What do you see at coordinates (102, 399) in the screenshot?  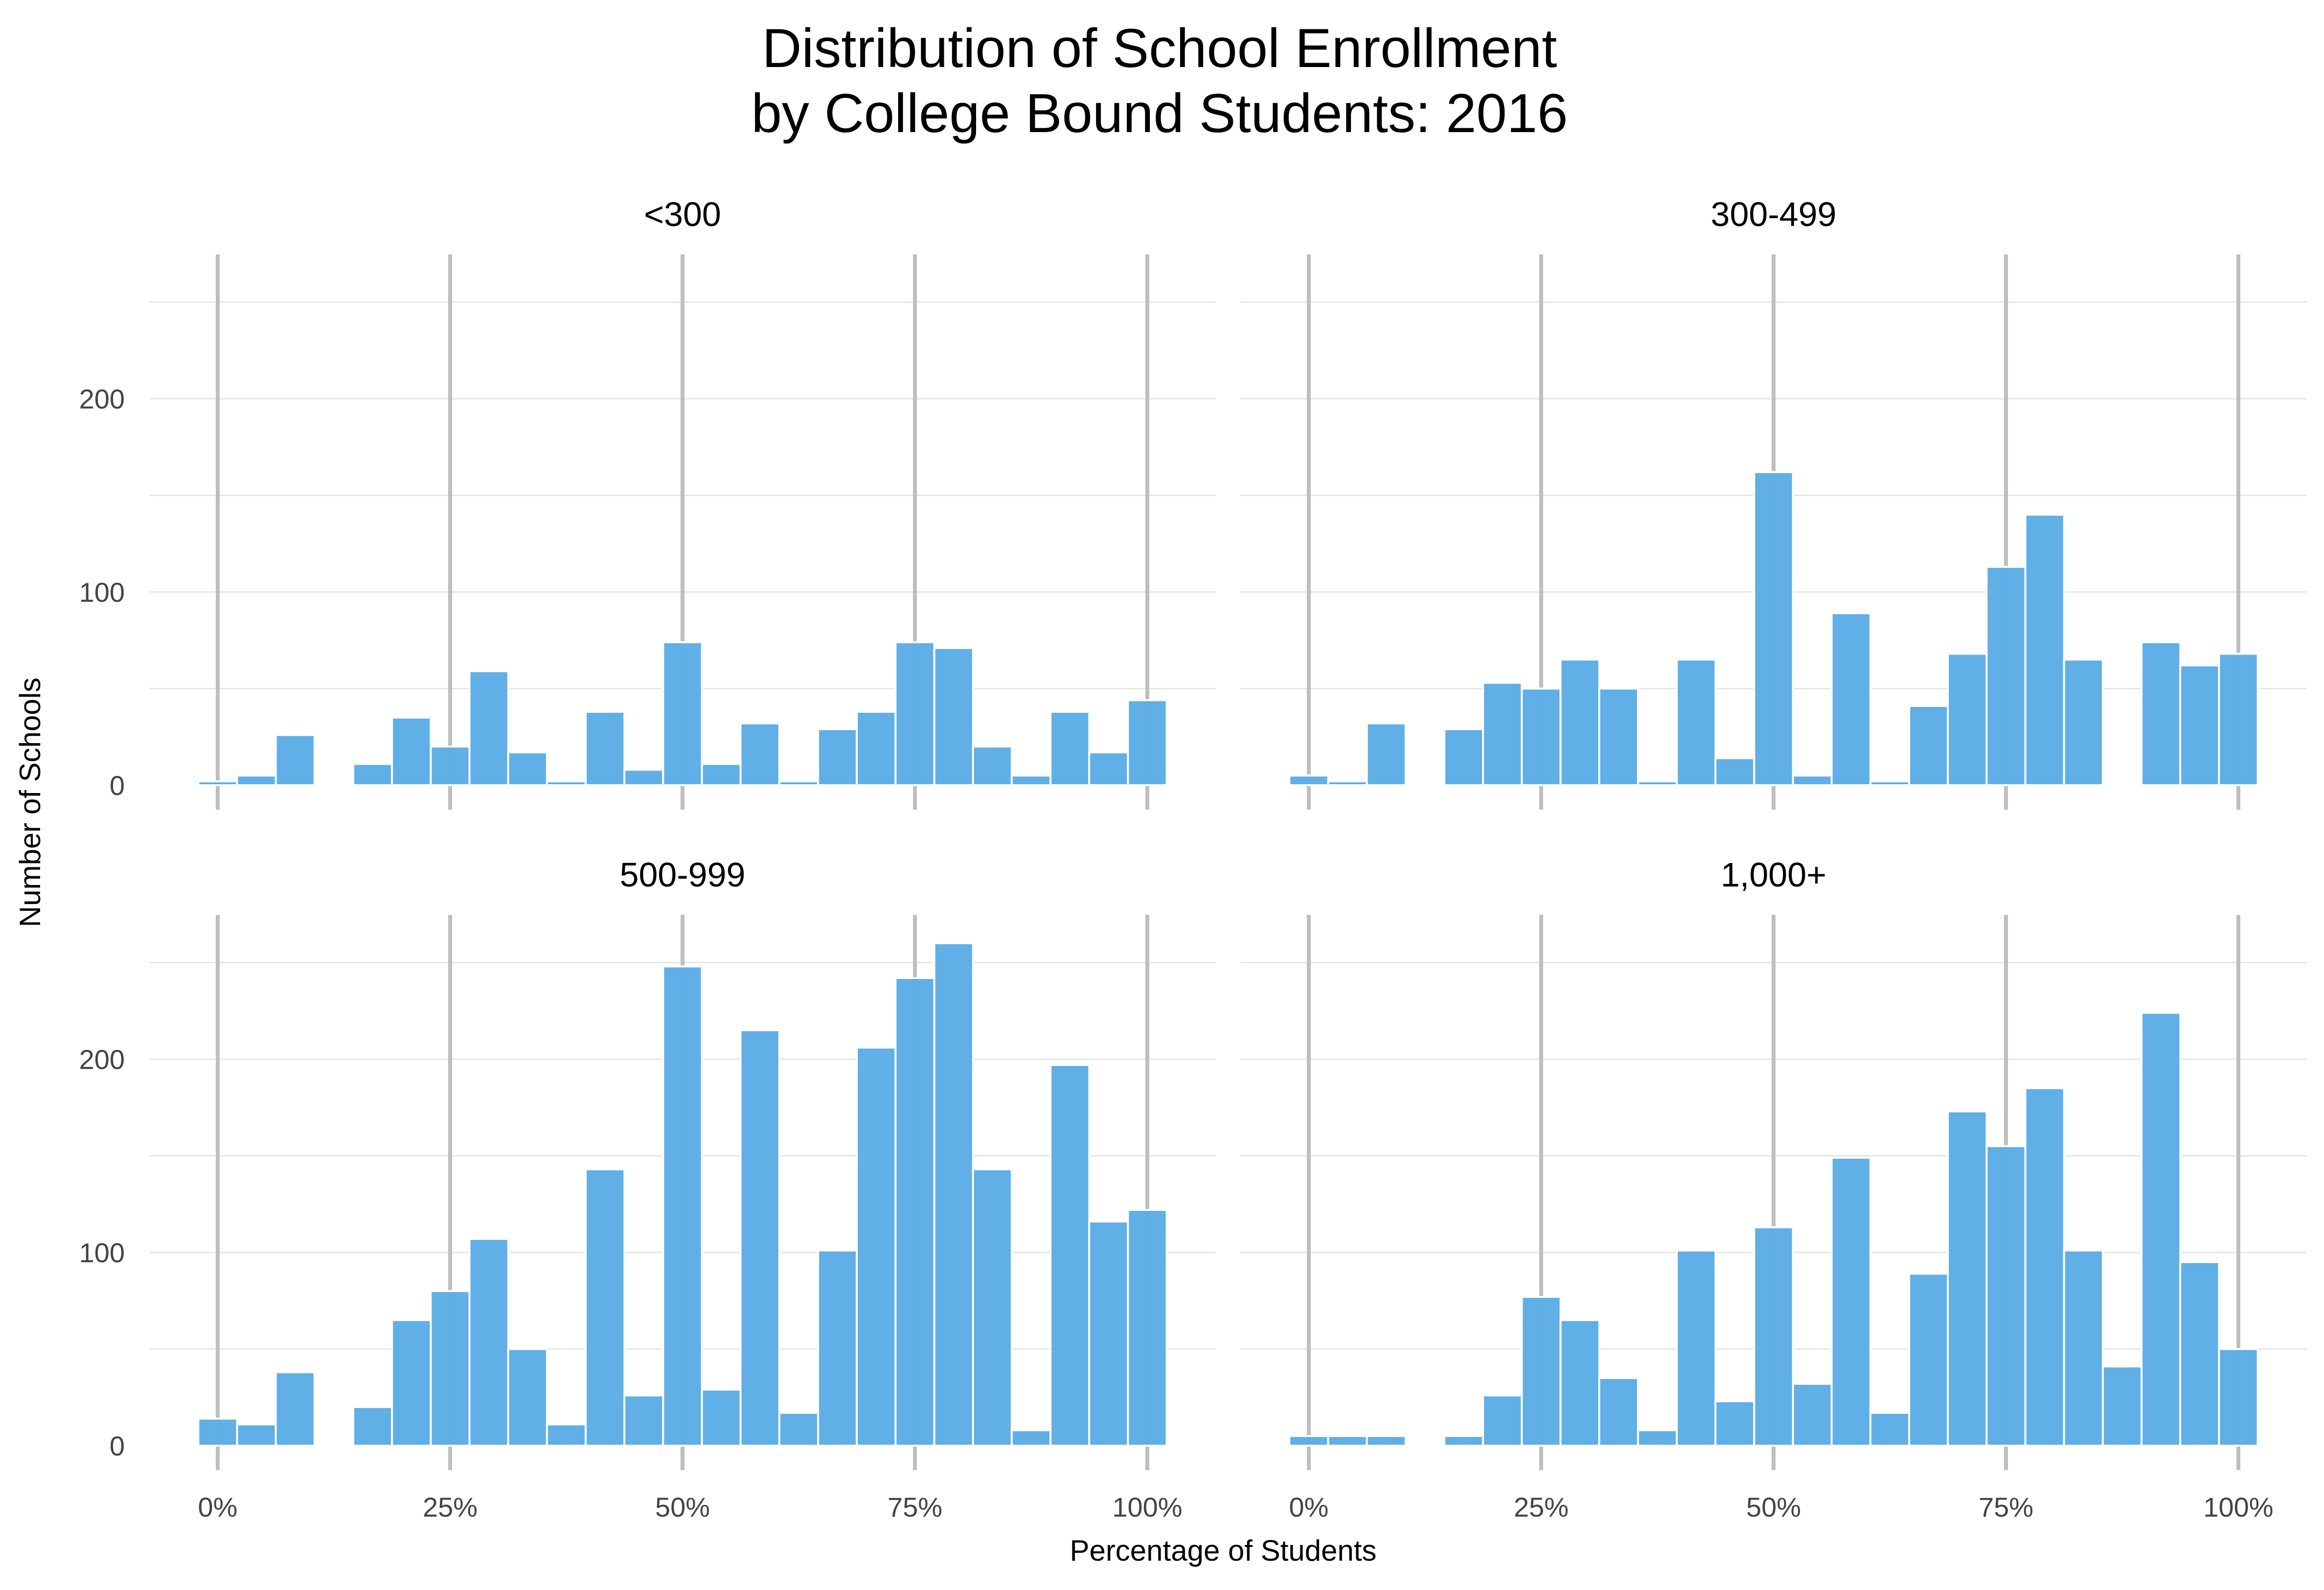 I see `y-tick-label: 200` at bounding box center [102, 399].